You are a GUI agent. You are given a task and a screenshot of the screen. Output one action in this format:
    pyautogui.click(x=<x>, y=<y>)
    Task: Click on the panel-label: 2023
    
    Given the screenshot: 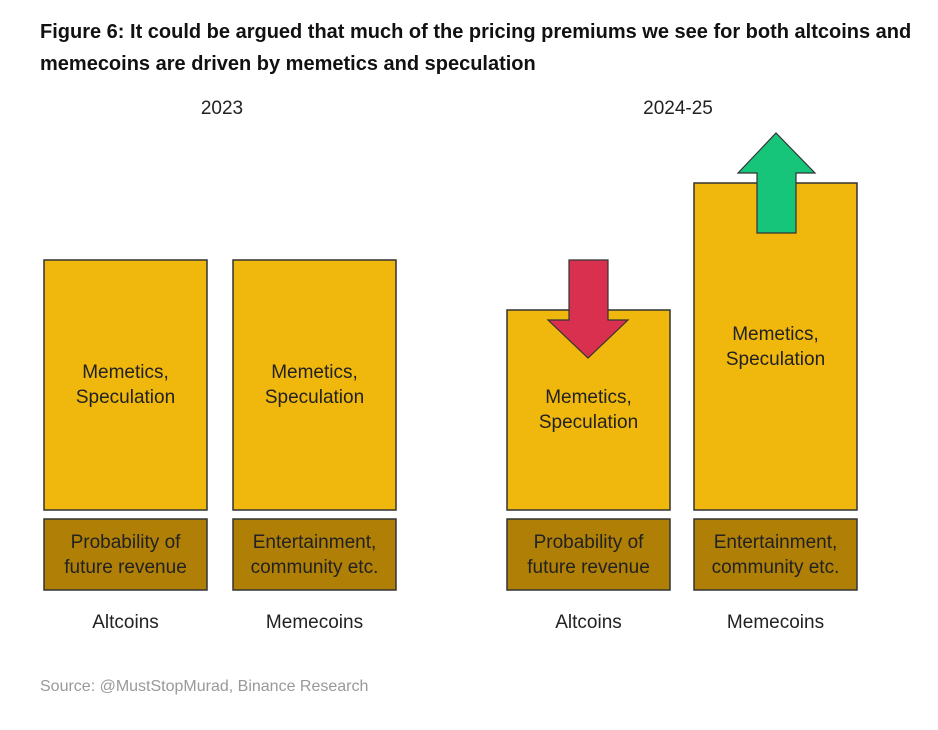 What is the action you would take?
    pyautogui.click(x=222, y=108)
    